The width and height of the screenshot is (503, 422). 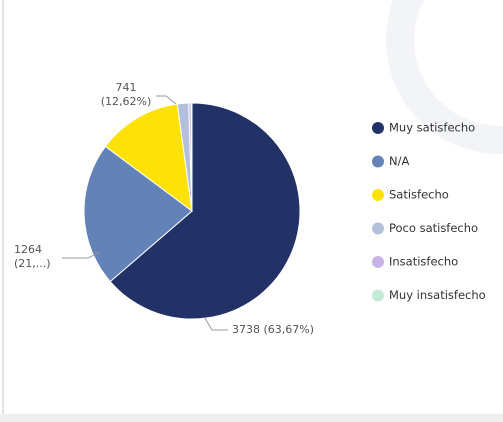 I want to click on legend-label: Satisfecho, so click(x=419, y=195).